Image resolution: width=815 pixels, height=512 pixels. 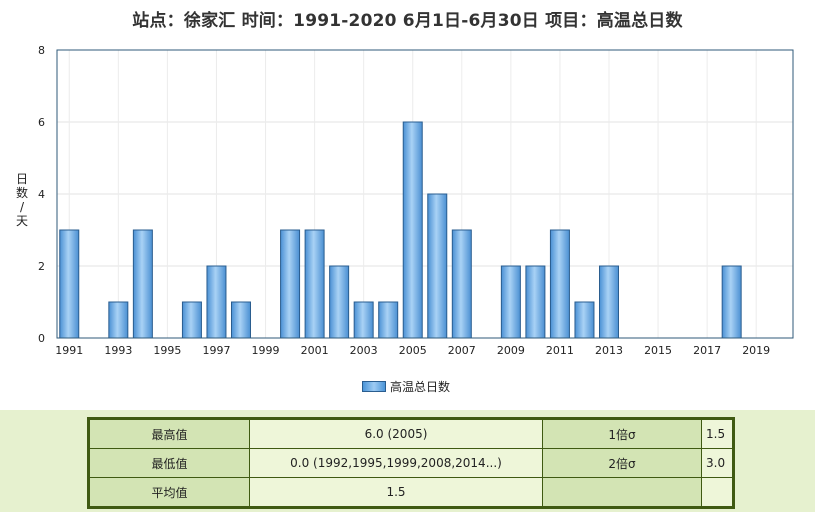 I want to click on stat-value: 6.0 (2005), so click(x=396, y=433).